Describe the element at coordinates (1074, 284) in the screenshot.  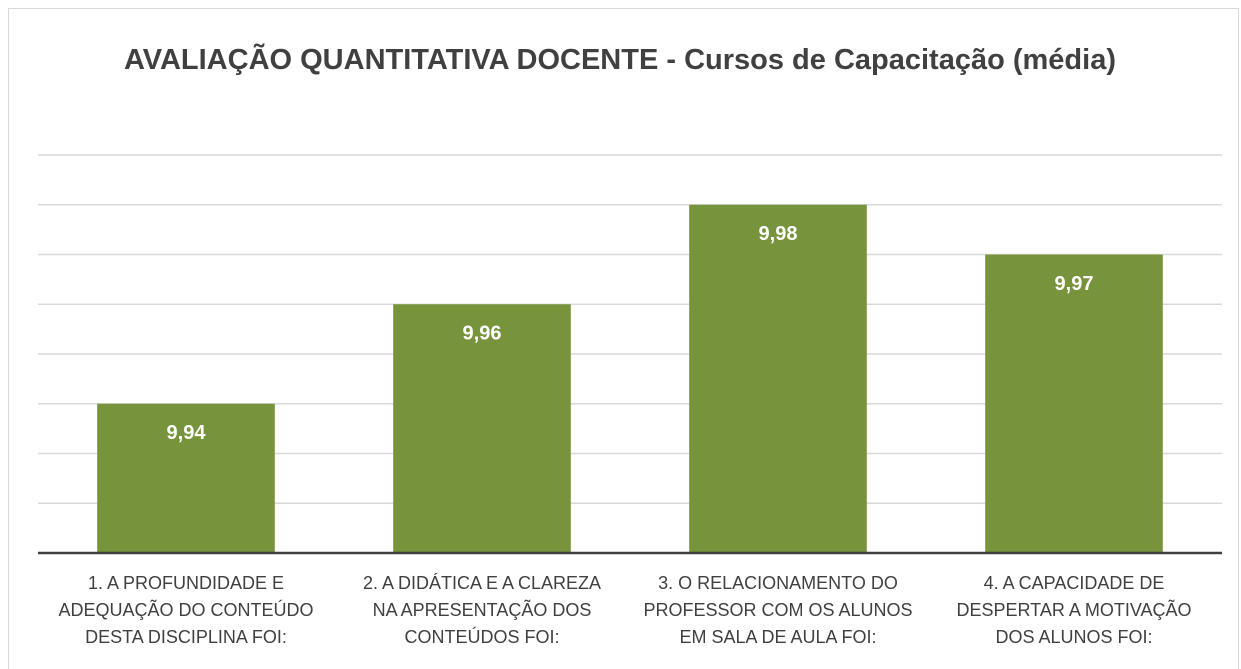
I see `data-label: 9,97` at that location.